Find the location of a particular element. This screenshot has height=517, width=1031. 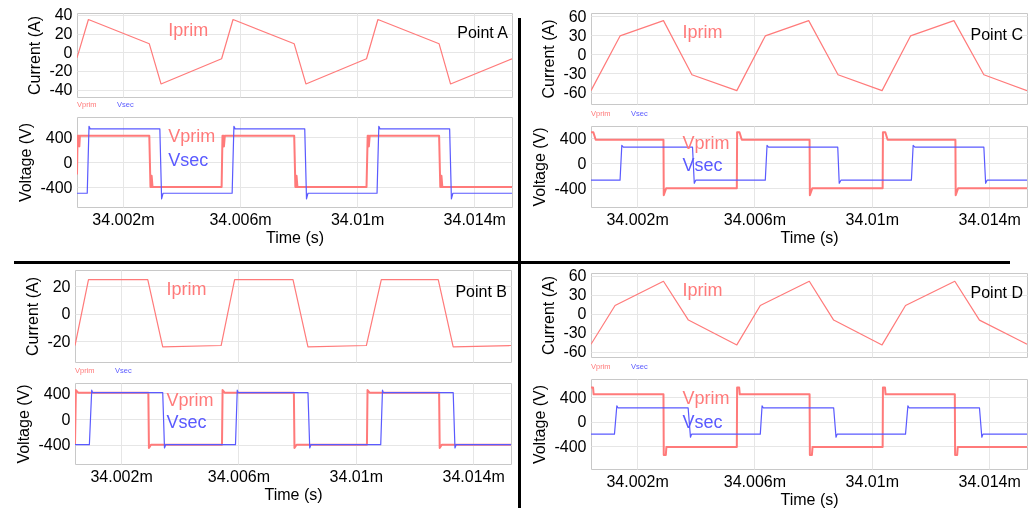

annotation: Point D is located at coordinates (996, 293).